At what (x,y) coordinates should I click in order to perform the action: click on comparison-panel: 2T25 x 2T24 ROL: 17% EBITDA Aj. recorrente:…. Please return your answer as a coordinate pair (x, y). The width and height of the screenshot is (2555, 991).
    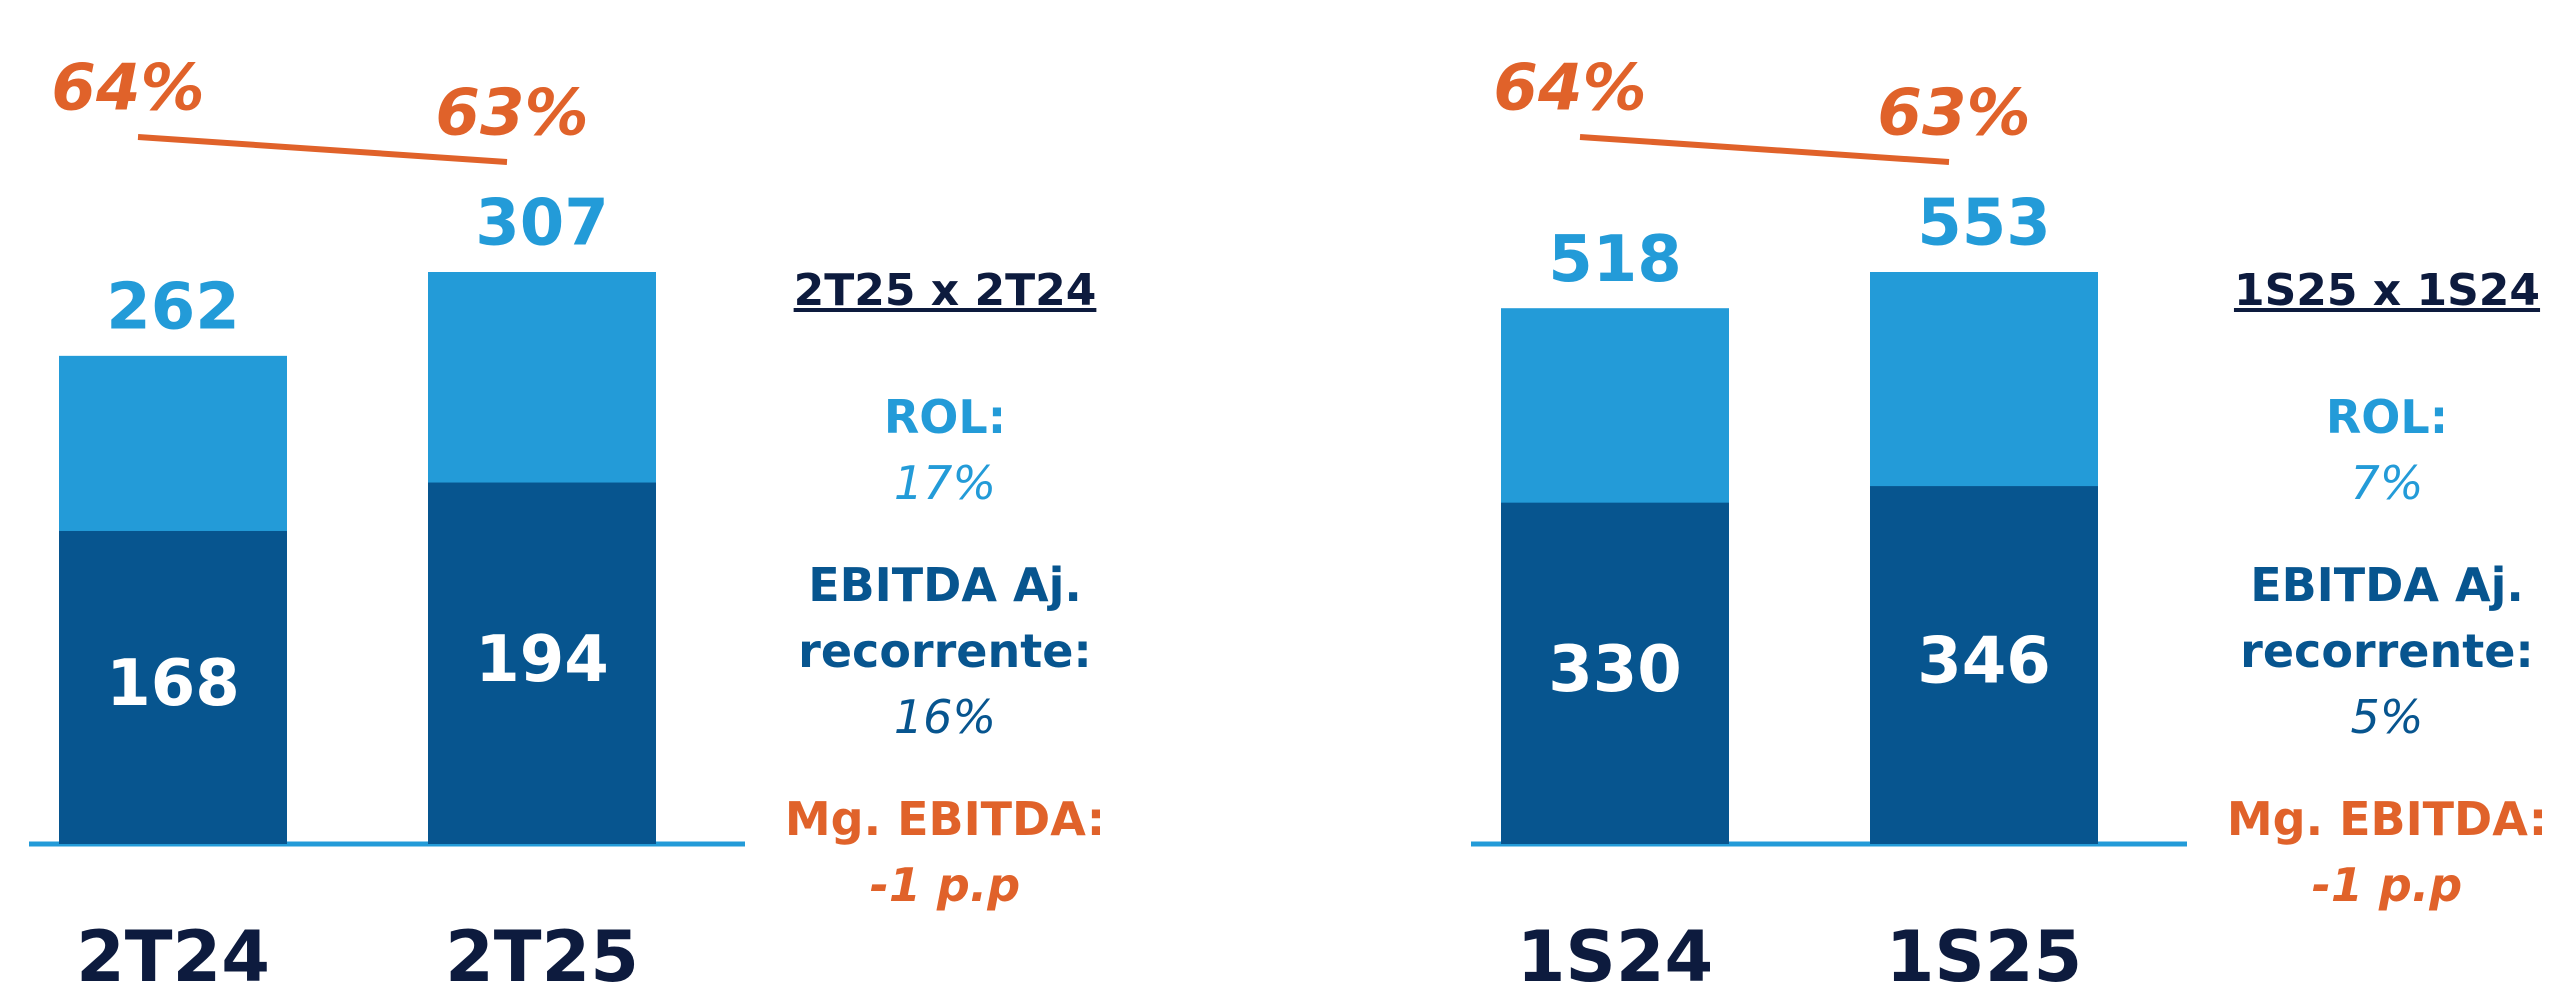
    Looking at the image, I should click on (945, 588).